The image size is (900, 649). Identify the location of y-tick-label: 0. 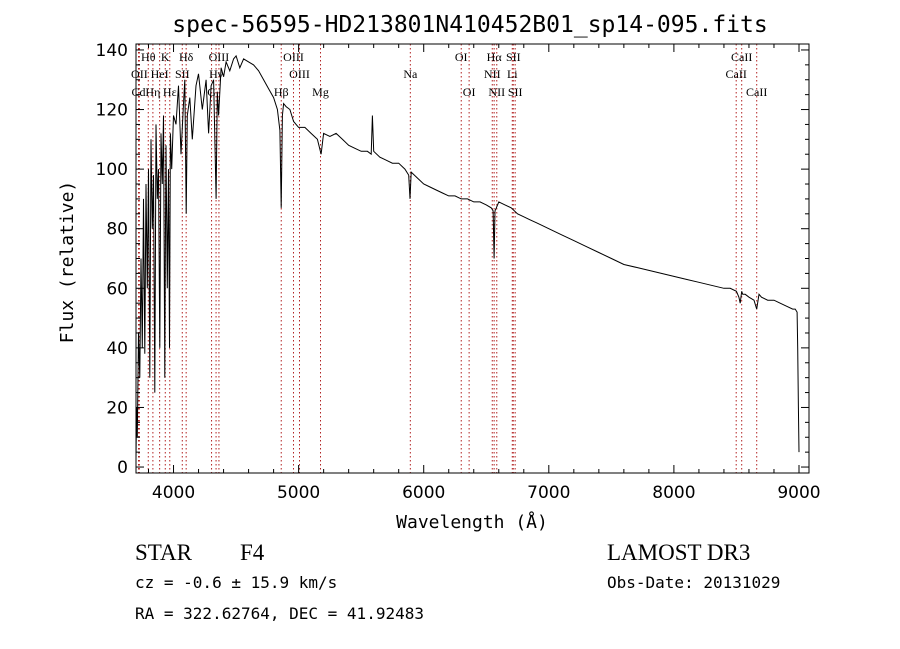
(122, 468).